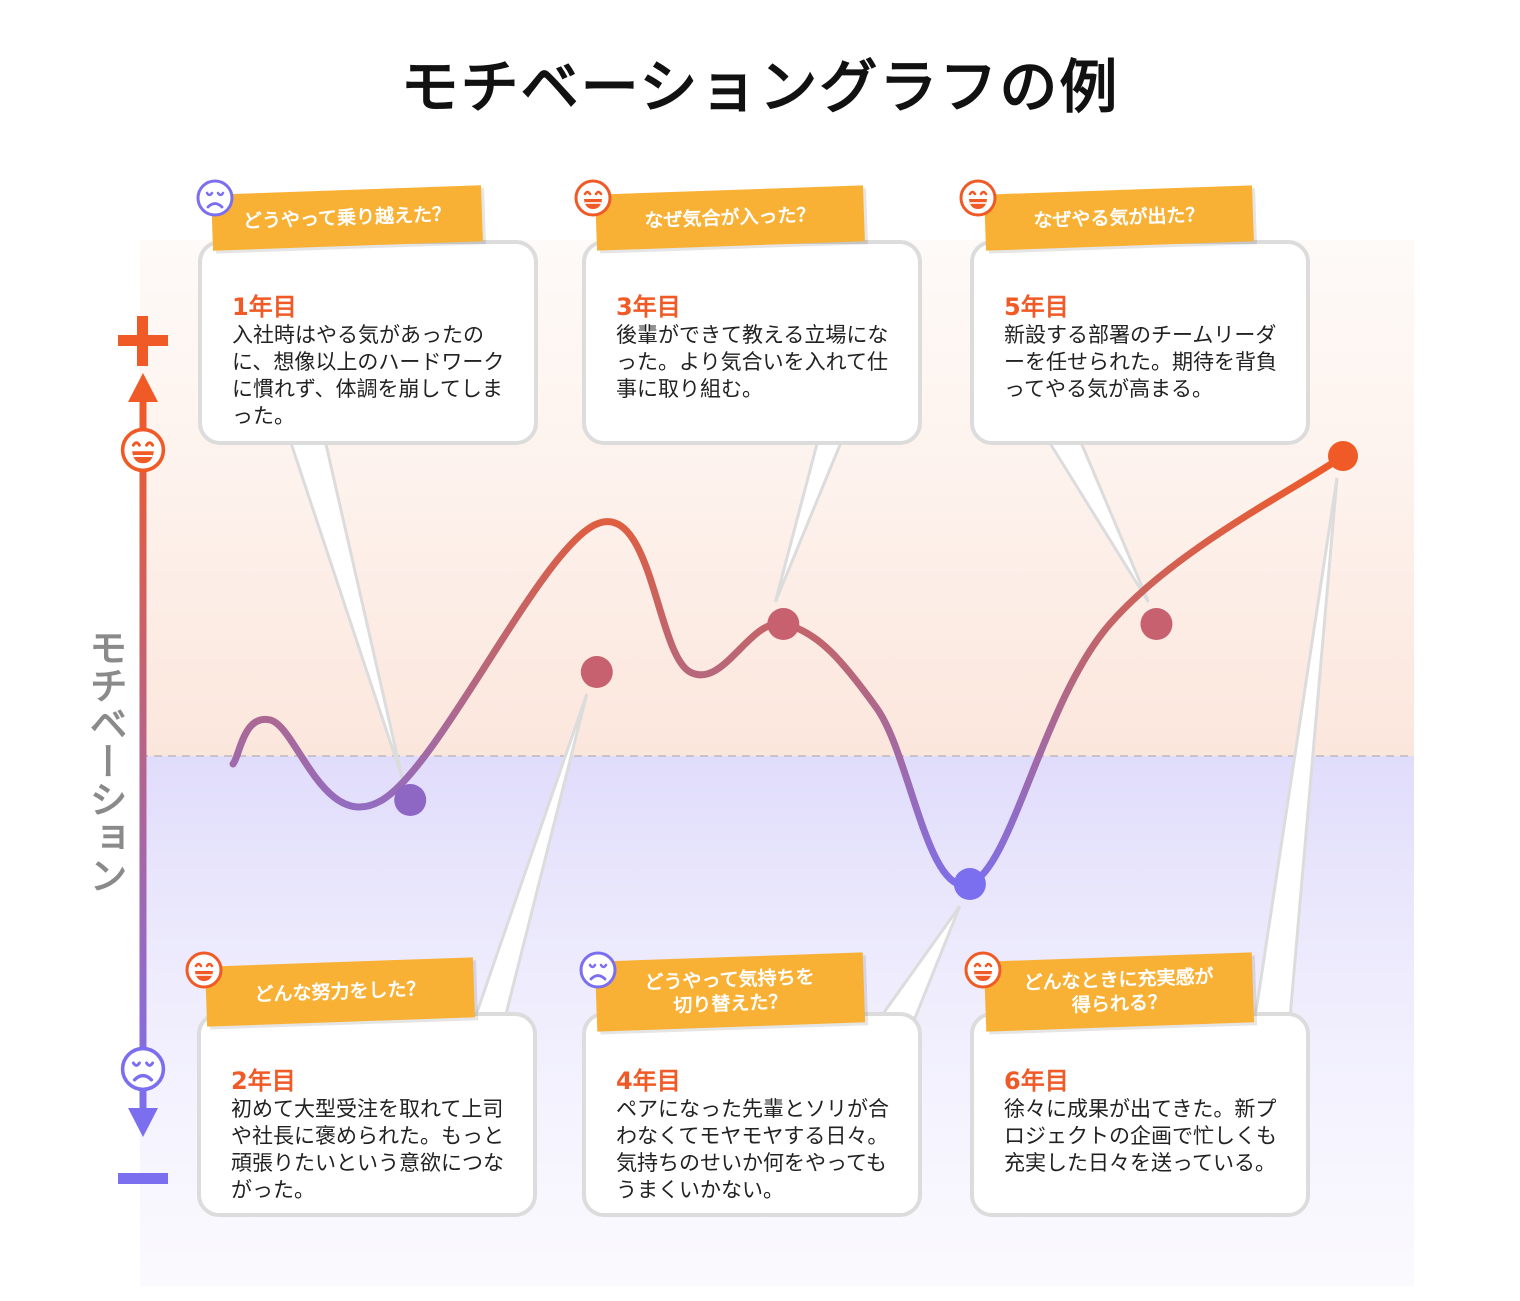 Image resolution: width=1520 pixels, height=1301 pixels. Describe the element at coordinates (347, 218) in the screenshot. I see `question-tag: どうやって乗り越えた？` at that location.